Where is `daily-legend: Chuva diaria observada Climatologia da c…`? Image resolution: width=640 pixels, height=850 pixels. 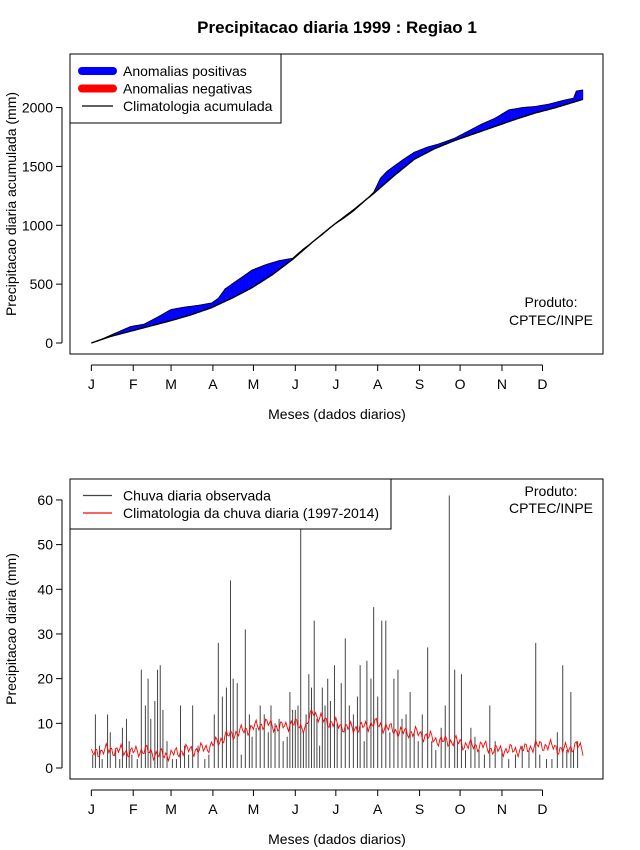
daily-legend: Chuva diaria observada Climatologia da c… is located at coordinates (230, 504).